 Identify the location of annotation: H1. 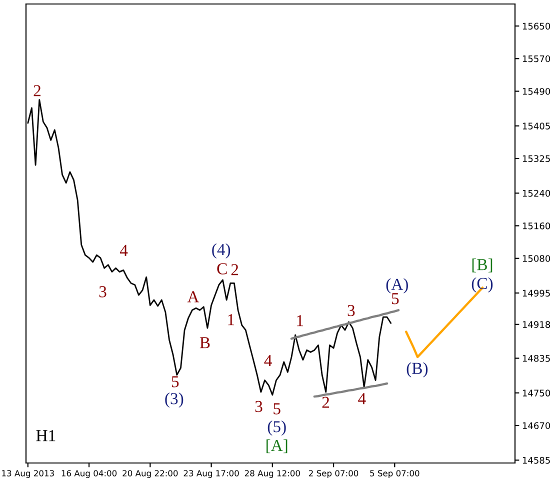
(46, 436).